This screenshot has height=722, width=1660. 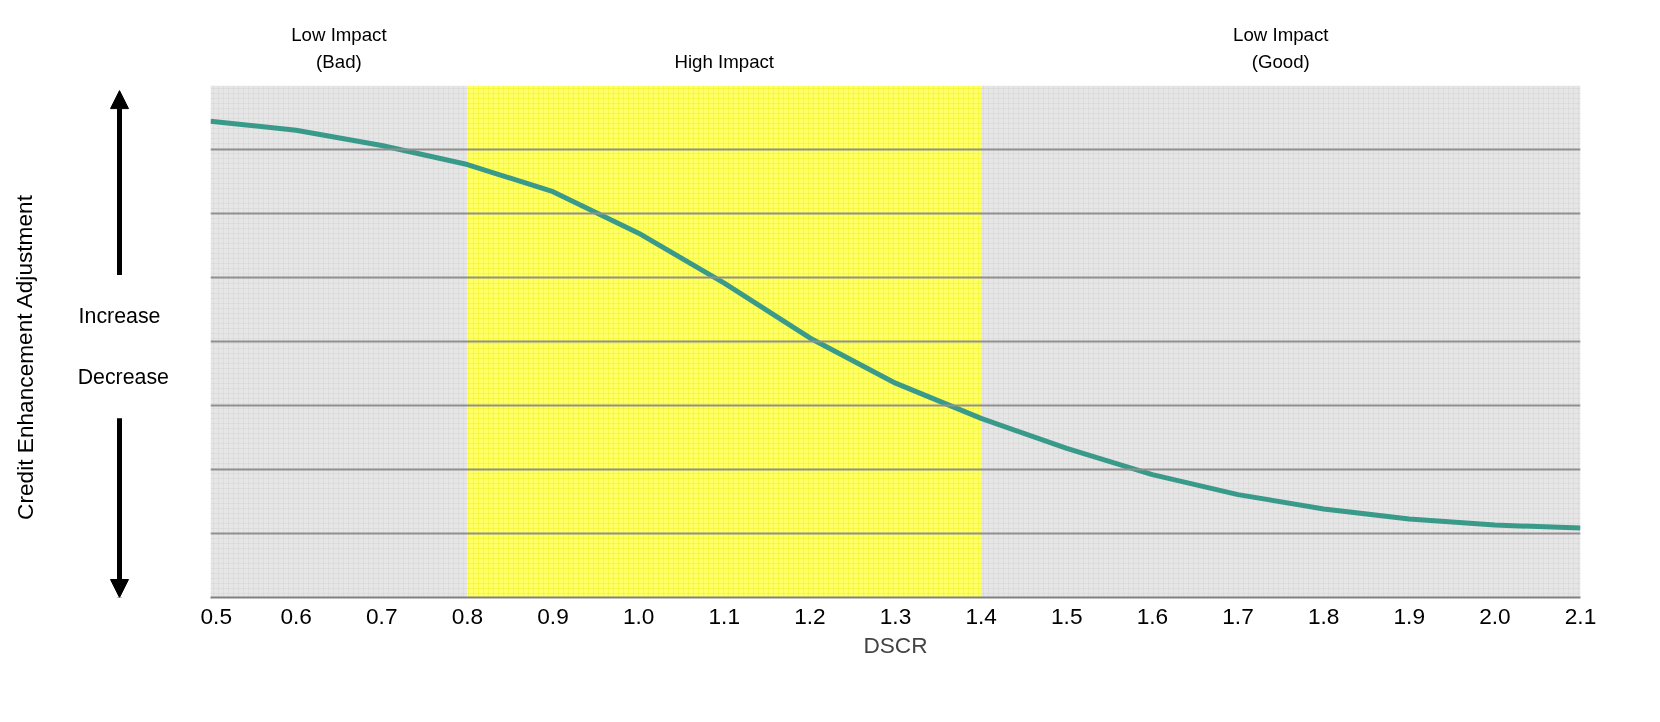 What do you see at coordinates (467, 615) in the screenshot?
I see `x-tick-label: 0.8` at bounding box center [467, 615].